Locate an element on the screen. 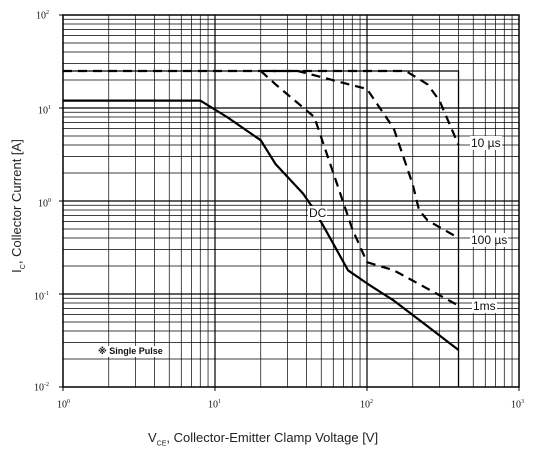  label-1ms: 1ms is located at coordinates (484, 306).